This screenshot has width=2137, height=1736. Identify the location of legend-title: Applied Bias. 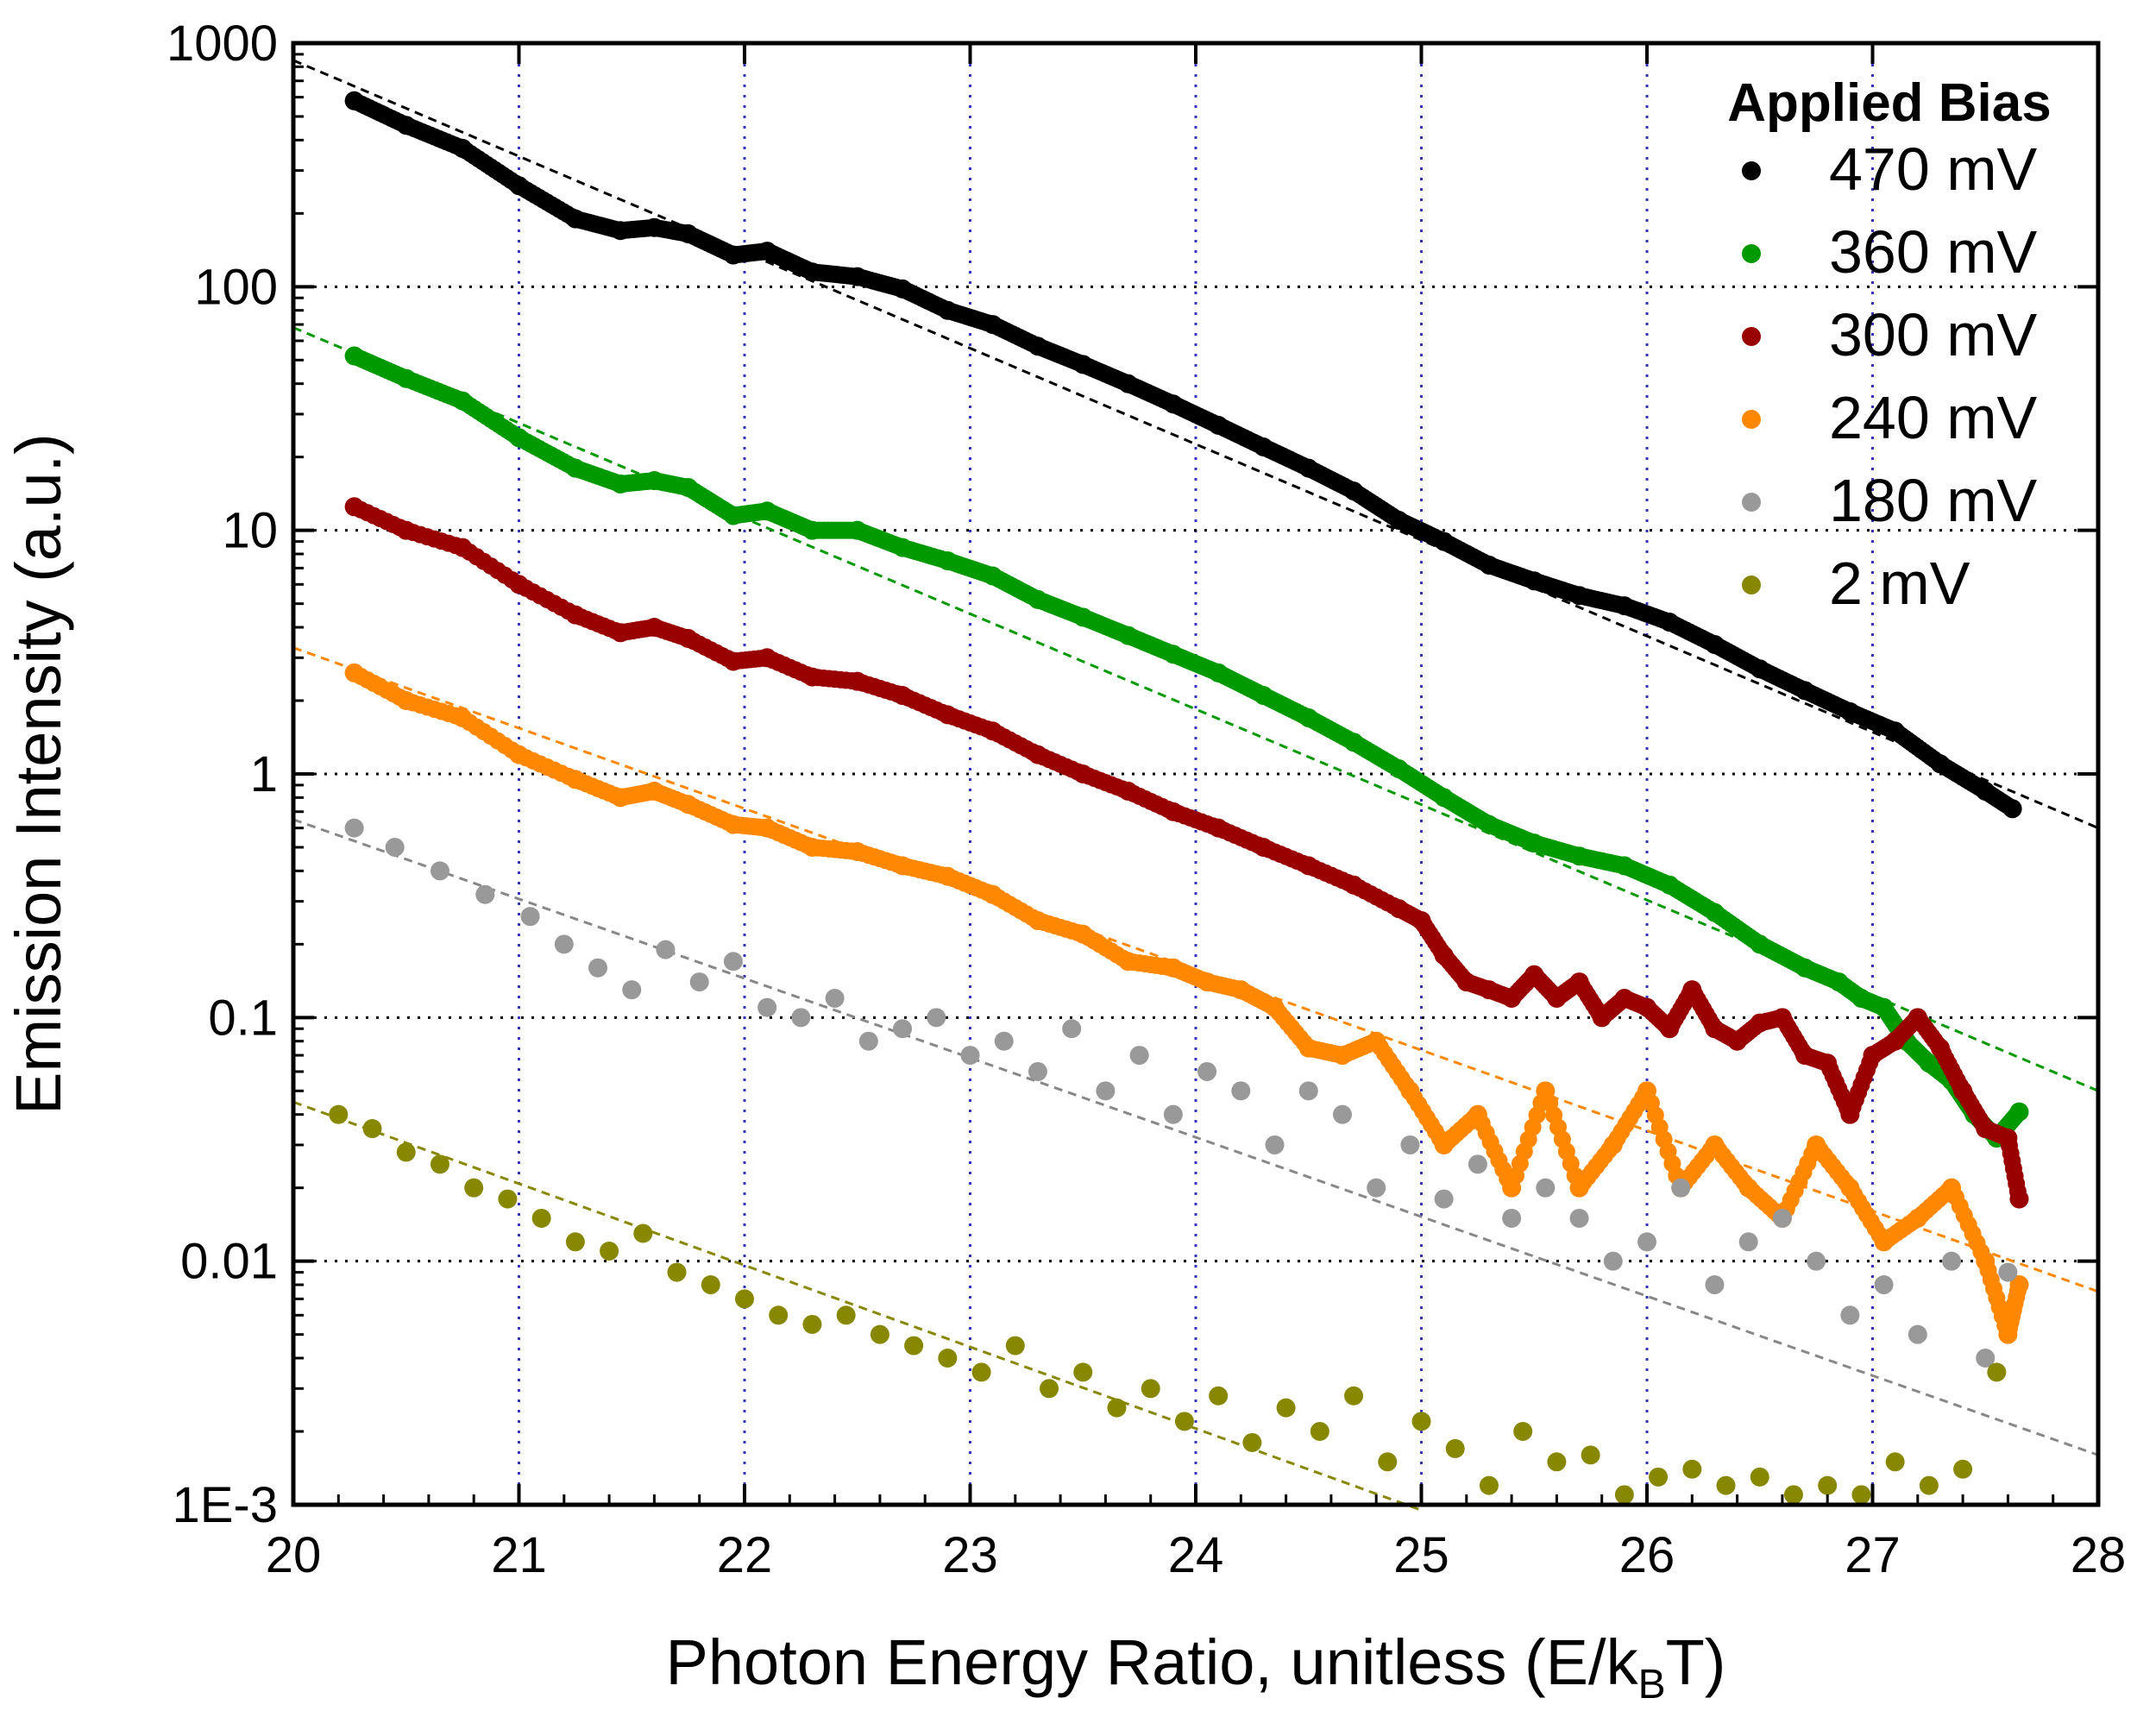
(1889, 103).